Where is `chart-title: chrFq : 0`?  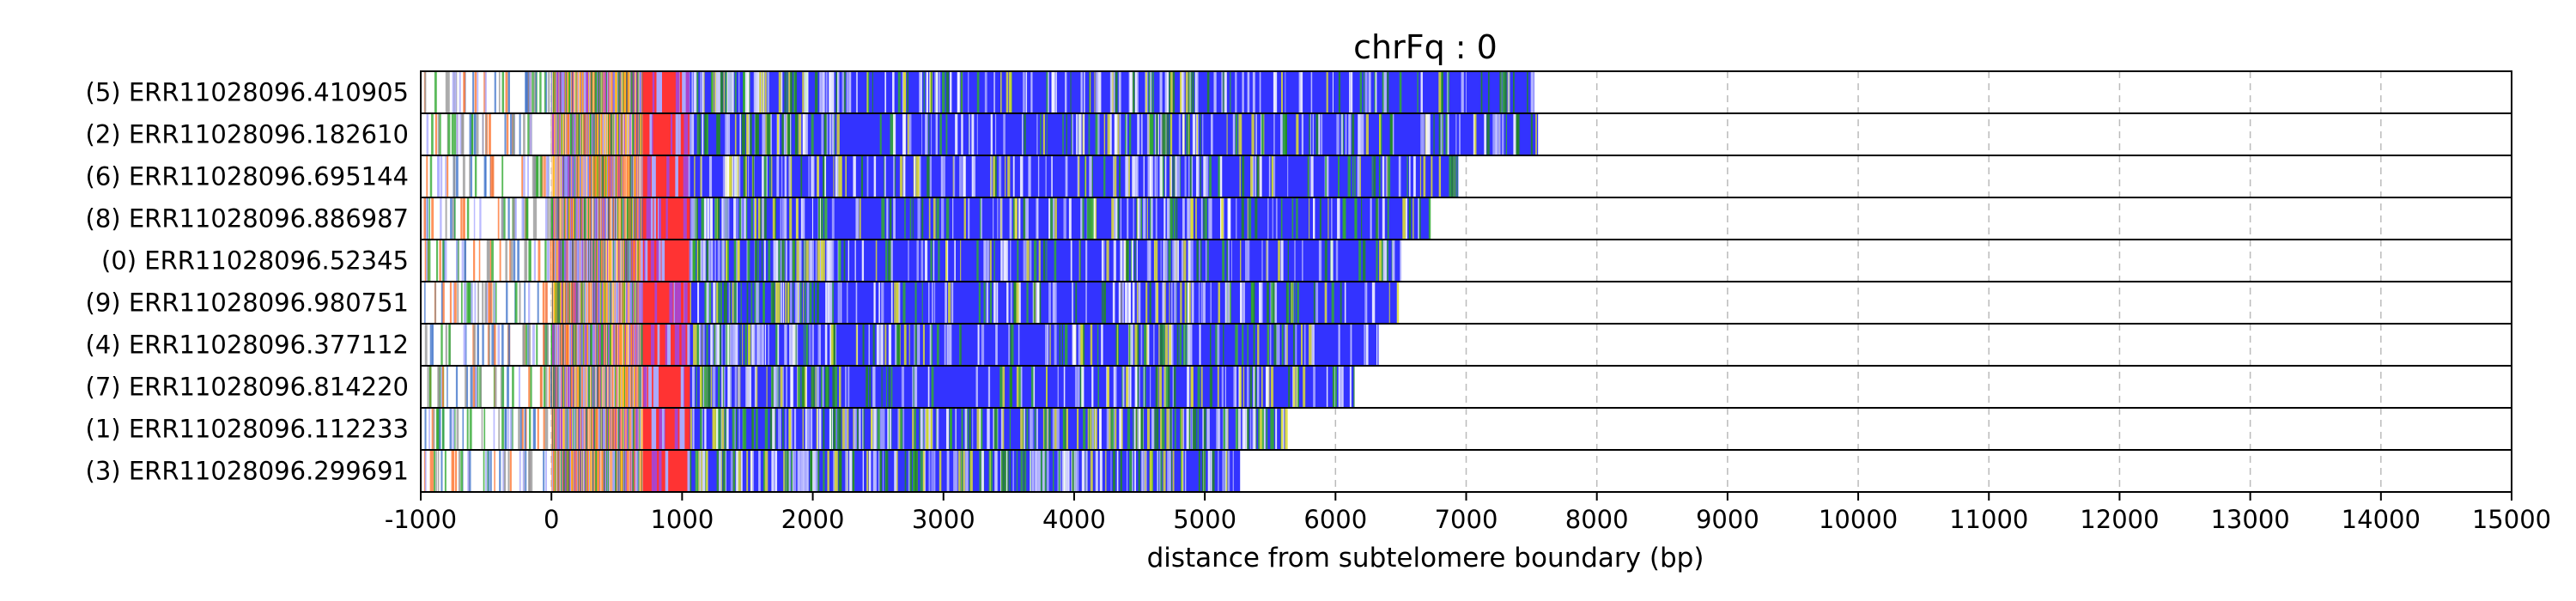
chart-title: chrFq : 0 is located at coordinates (1426, 47).